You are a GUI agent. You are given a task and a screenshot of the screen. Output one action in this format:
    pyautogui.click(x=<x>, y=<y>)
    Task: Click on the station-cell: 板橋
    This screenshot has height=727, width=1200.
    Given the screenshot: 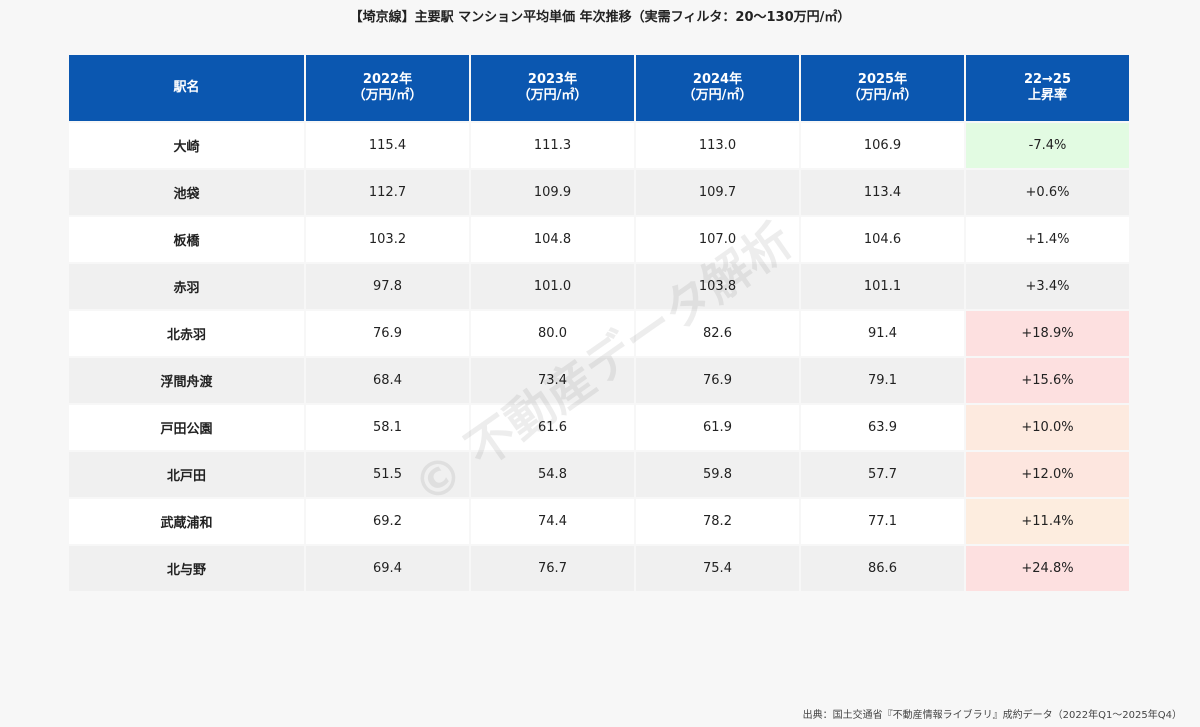 What is the action you would take?
    pyautogui.click(x=186, y=239)
    